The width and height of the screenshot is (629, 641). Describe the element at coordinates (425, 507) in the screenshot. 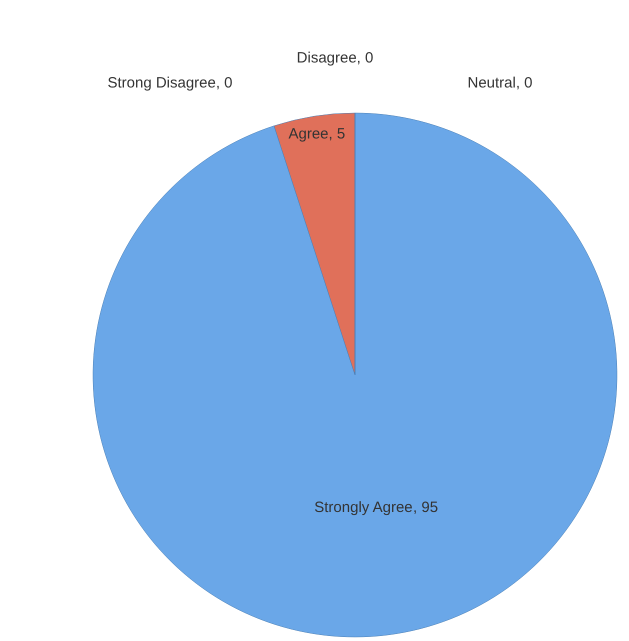

I see `data-label: , 95` at that location.